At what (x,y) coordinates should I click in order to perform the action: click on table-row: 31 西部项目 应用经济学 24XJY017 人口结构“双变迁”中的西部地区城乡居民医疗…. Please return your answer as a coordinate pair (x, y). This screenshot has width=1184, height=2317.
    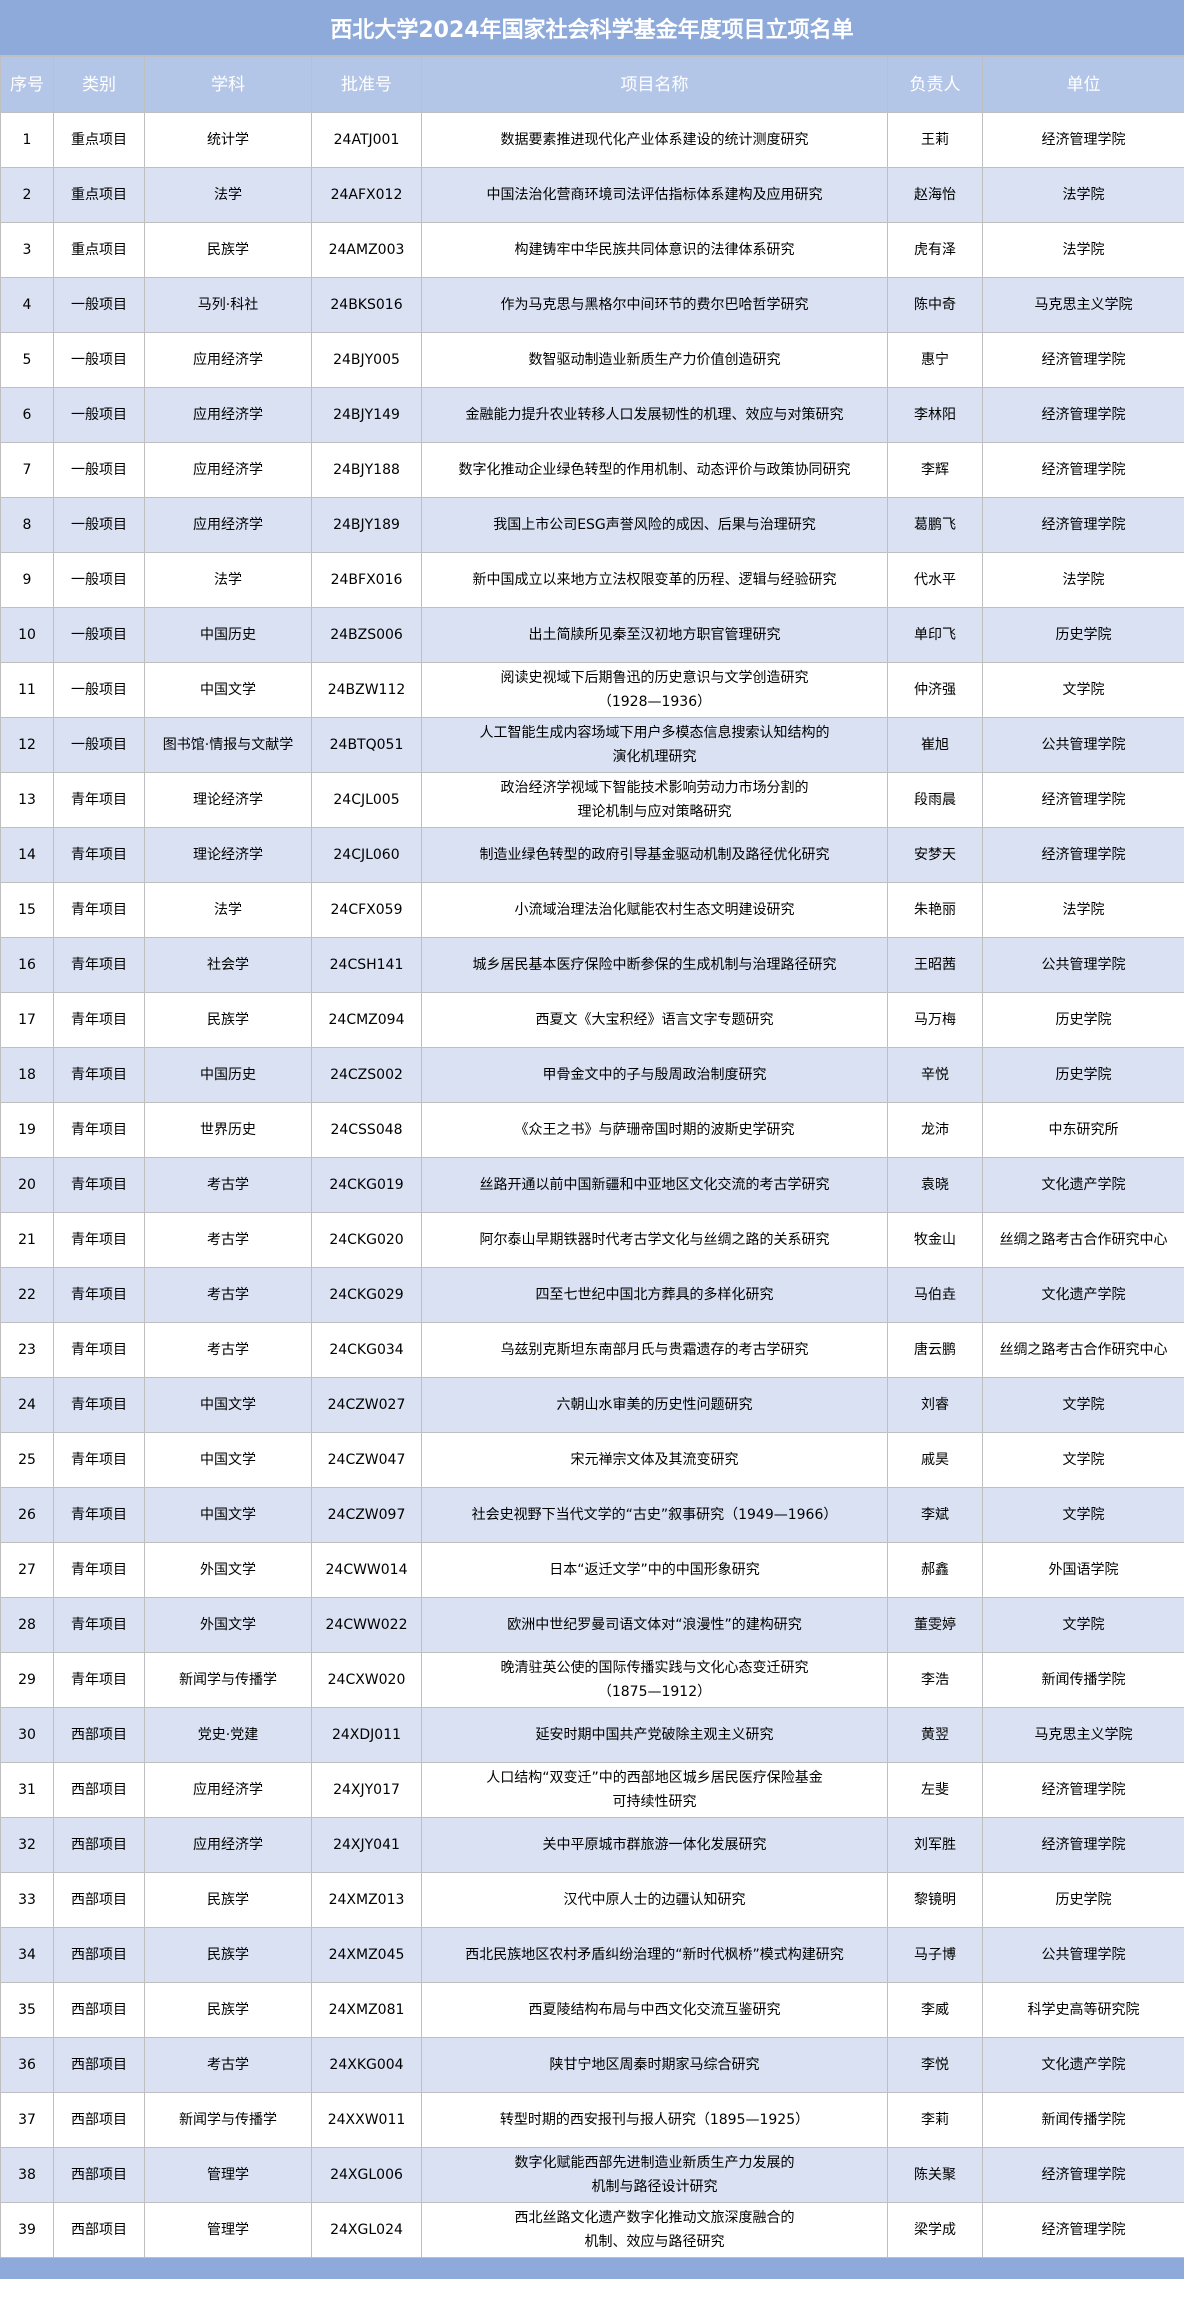
    Looking at the image, I should click on (592, 1790).